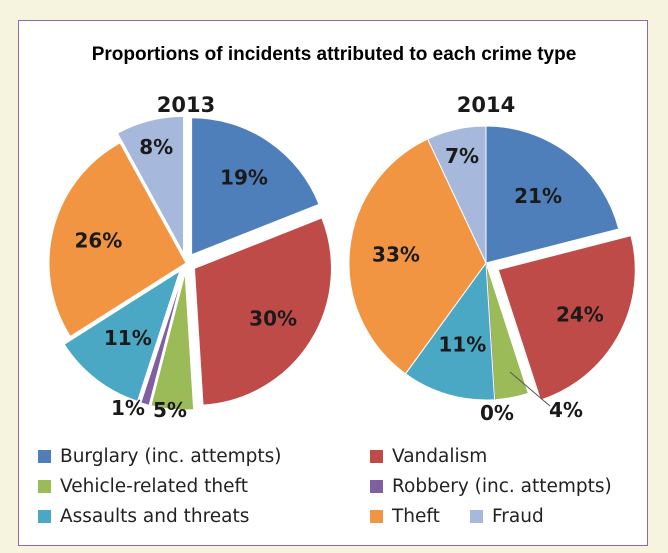  I want to click on slice-2013-vandalism, so click(262, 311).